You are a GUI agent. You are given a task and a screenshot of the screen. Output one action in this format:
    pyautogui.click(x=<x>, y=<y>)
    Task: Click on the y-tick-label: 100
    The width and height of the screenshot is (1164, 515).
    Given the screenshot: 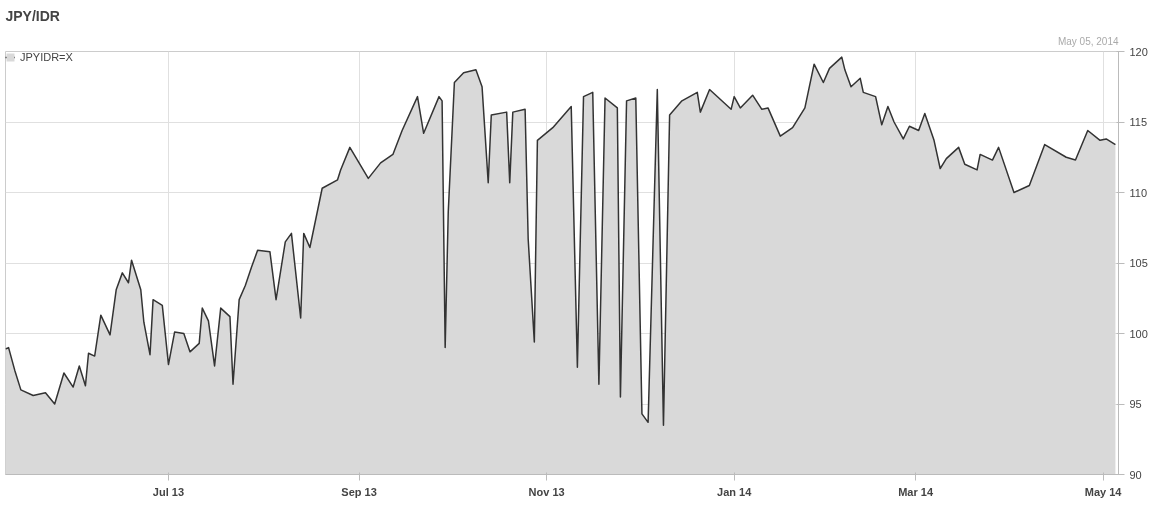 What is the action you would take?
    pyautogui.click(x=1138, y=333)
    